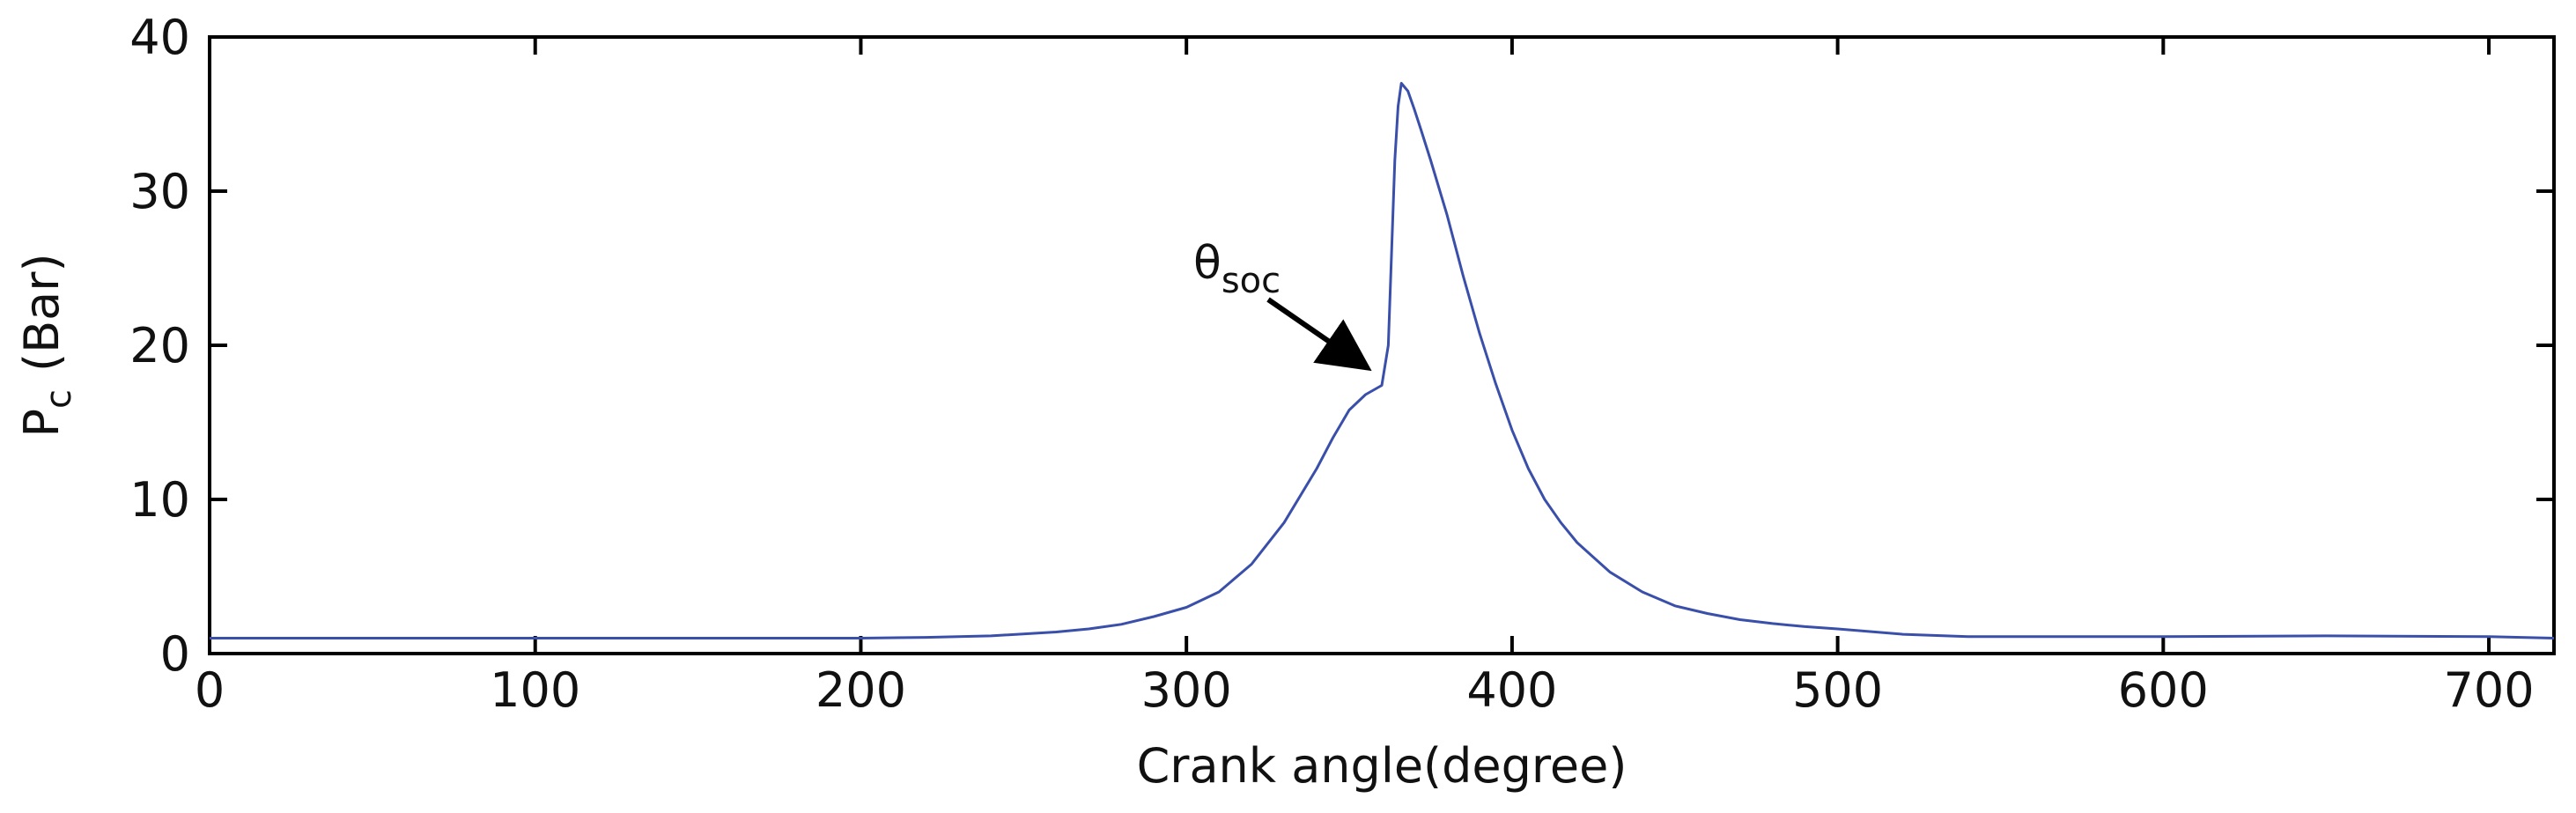 Image resolution: width=2576 pixels, height=813 pixels. Describe the element at coordinates (2489, 690) in the screenshot. I see `x-tick-label: 700` at that location.